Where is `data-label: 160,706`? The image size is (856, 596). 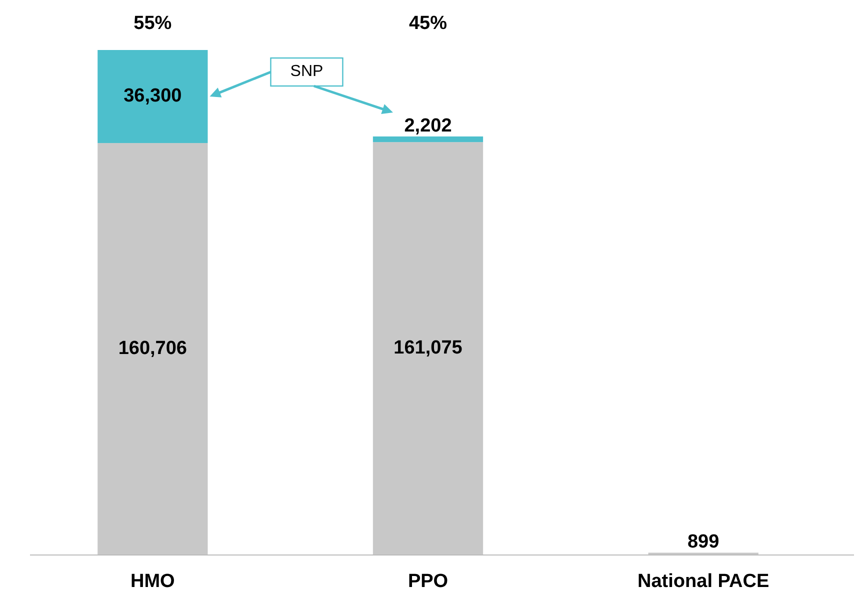 data-label: 160,706 is located at coordinates (153, 349).